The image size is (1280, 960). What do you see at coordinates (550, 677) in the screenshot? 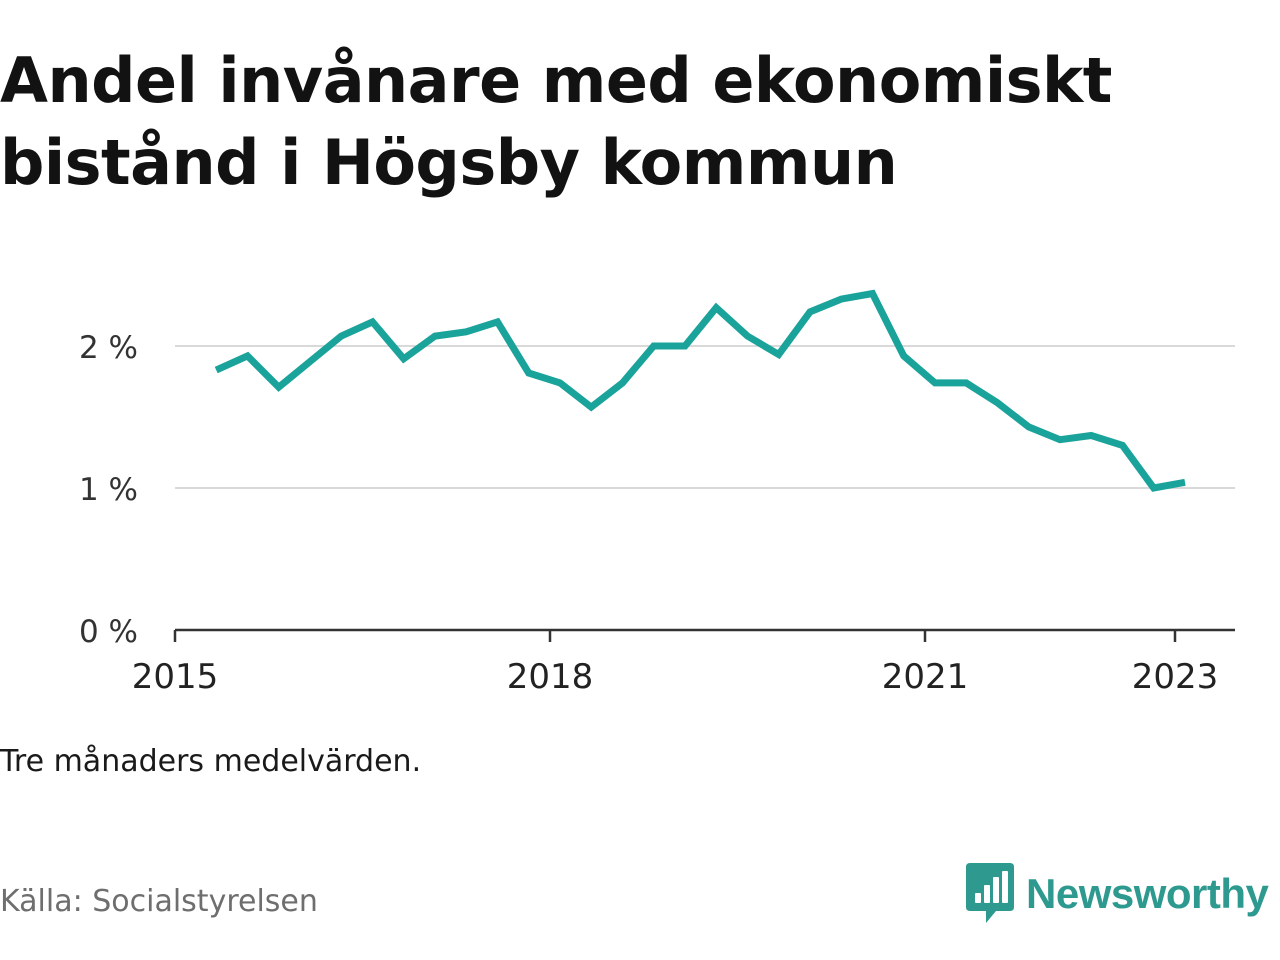
I see `x-tick-label: 2018` at bounding box center [550, 677].